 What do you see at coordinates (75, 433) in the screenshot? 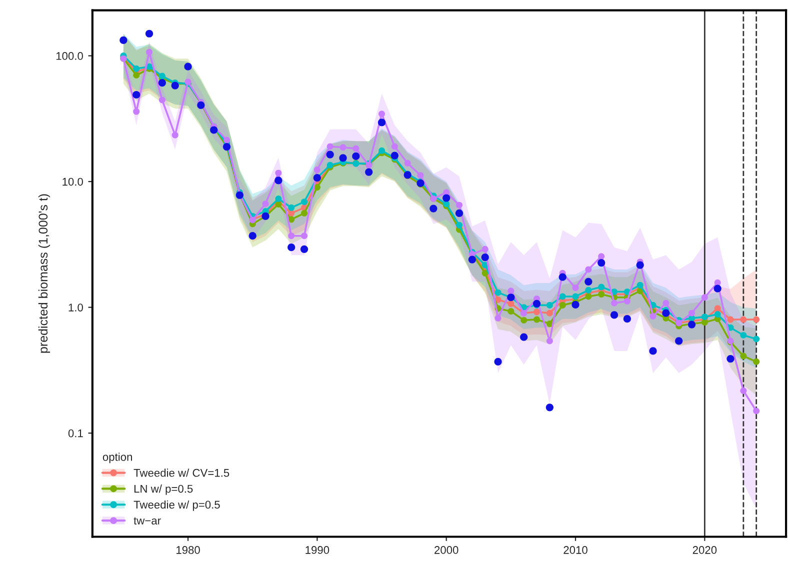
I see `y-tick-label: 0.1` at bounding box center [75, 433].